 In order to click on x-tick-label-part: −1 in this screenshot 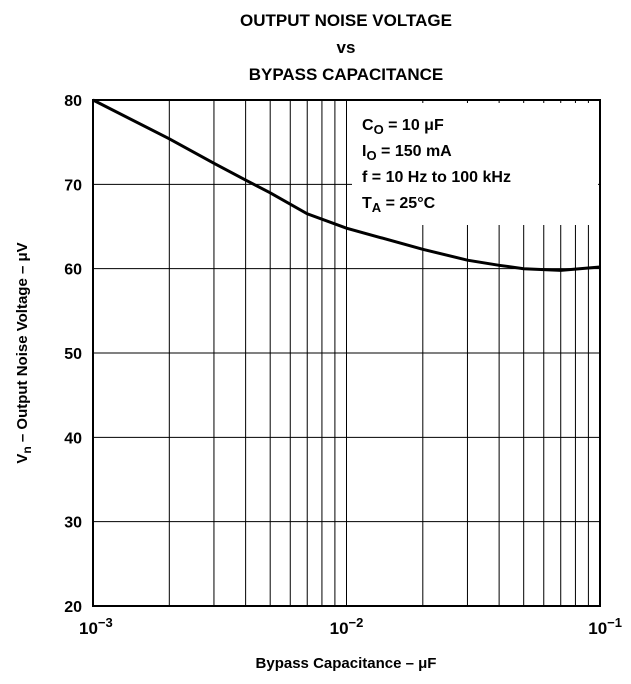, I will do `click(614, 622)`.